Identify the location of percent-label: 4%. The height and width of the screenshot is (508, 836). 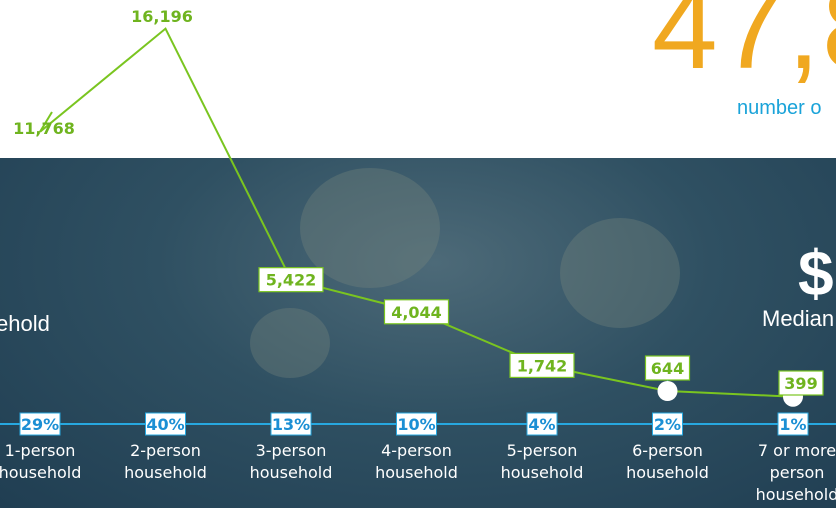
(541, 424).